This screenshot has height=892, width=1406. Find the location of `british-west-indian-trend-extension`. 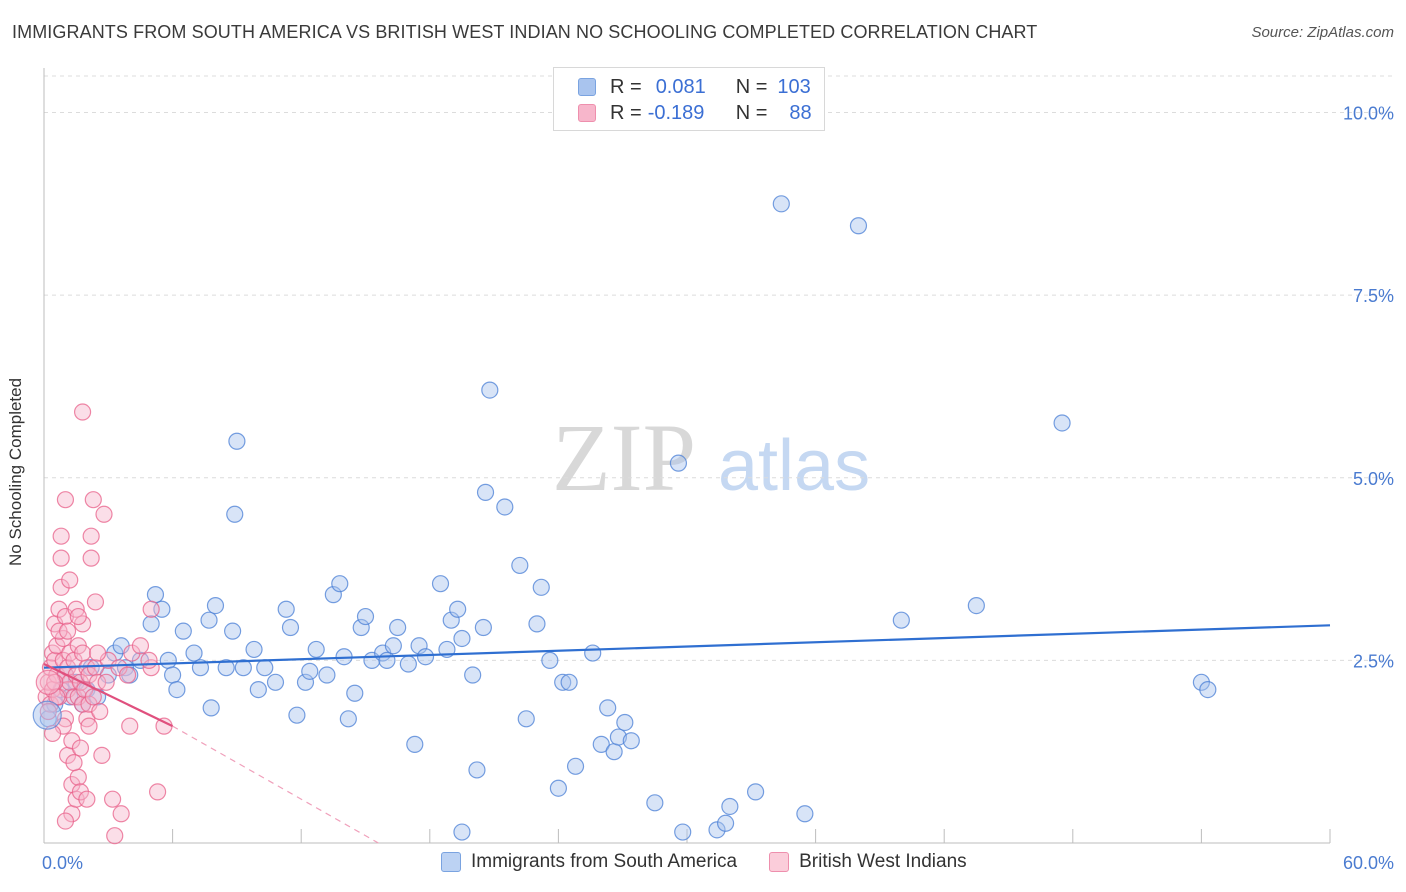

british-west-indian-trend-extension is located at coordinates (275, 784).